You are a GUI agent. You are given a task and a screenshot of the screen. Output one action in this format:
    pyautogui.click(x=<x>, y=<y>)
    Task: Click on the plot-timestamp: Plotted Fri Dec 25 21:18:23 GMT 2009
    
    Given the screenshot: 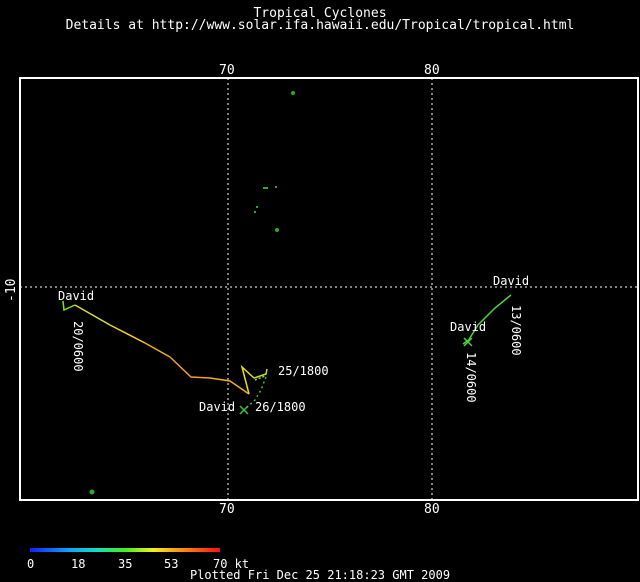 What is the action you would take?
    pyautogui.click(x=320, y=575)
    